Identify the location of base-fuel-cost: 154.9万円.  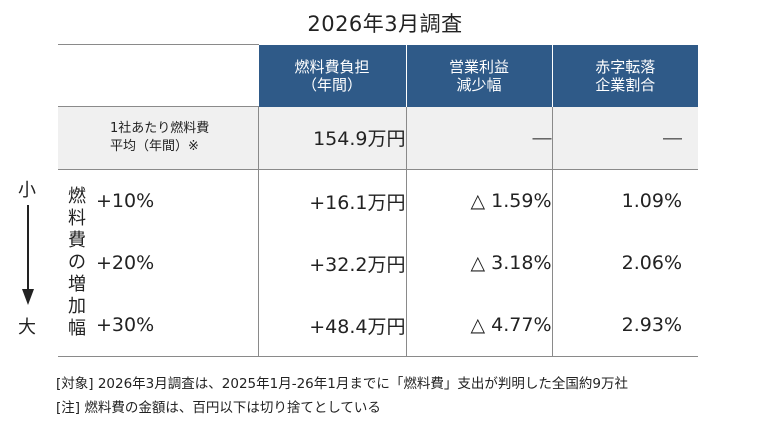
(331, 138).